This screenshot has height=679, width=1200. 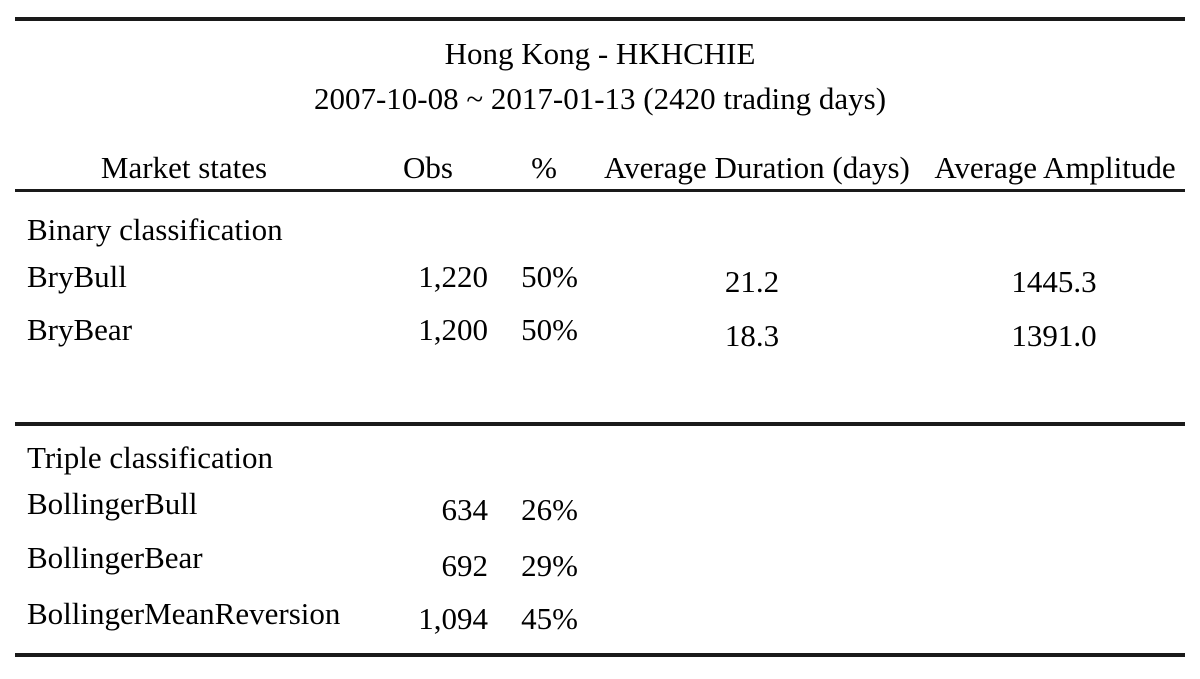 I want to click on row-label: BollingerBull, so click(x=112, y=503).